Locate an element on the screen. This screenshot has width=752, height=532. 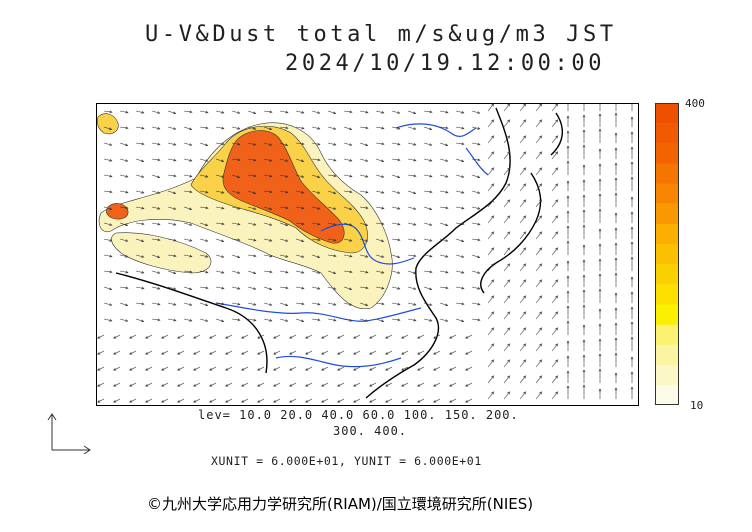
dust-spot-northwest is located at coordinates (107, 124).